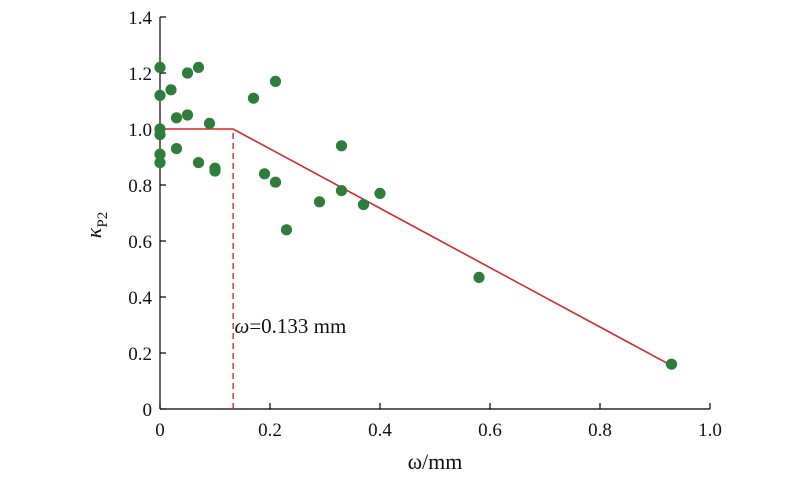  What do you see at coordinates (160, 430) in the screenshot?
I see `x-tick-label: 0` at bounding box center [160, 430].